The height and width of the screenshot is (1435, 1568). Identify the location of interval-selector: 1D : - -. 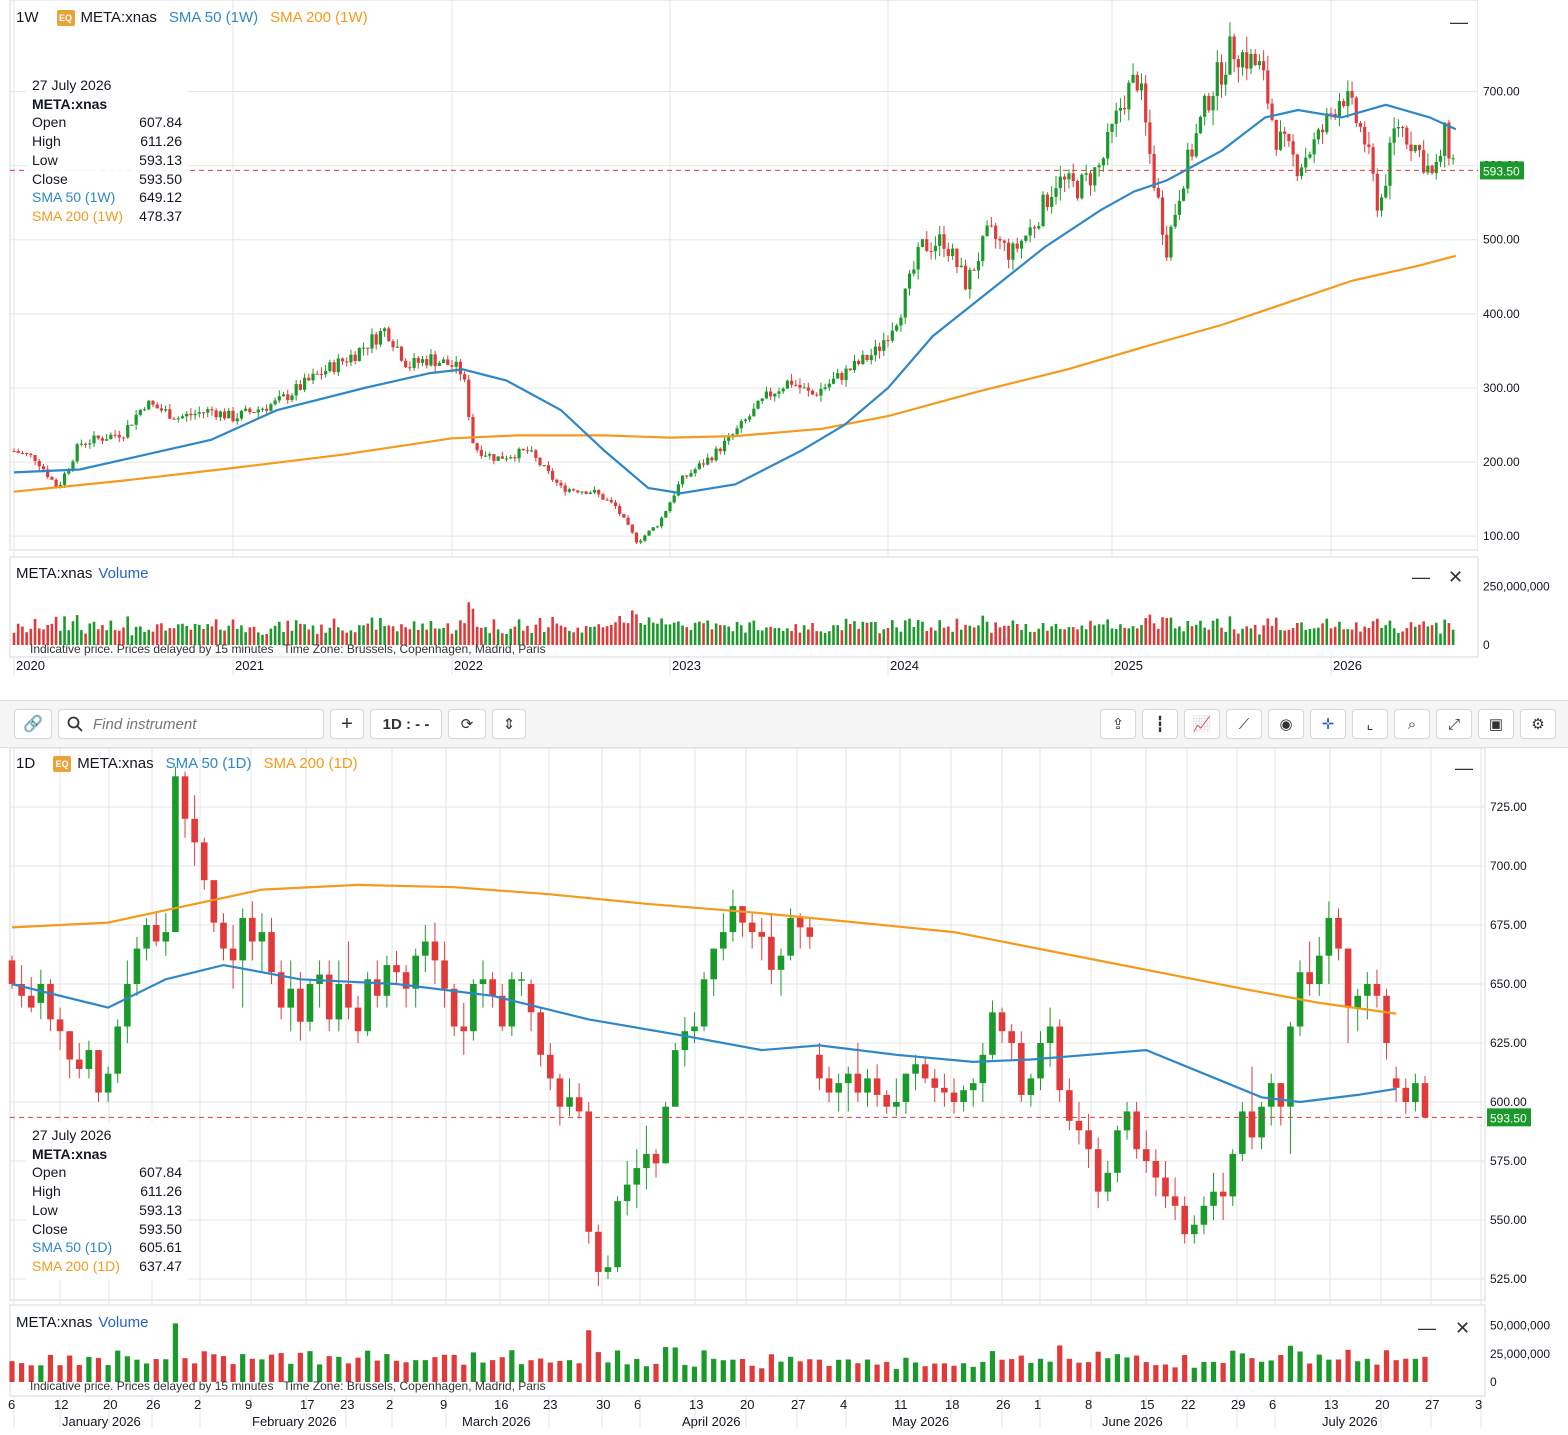
(406, 724).